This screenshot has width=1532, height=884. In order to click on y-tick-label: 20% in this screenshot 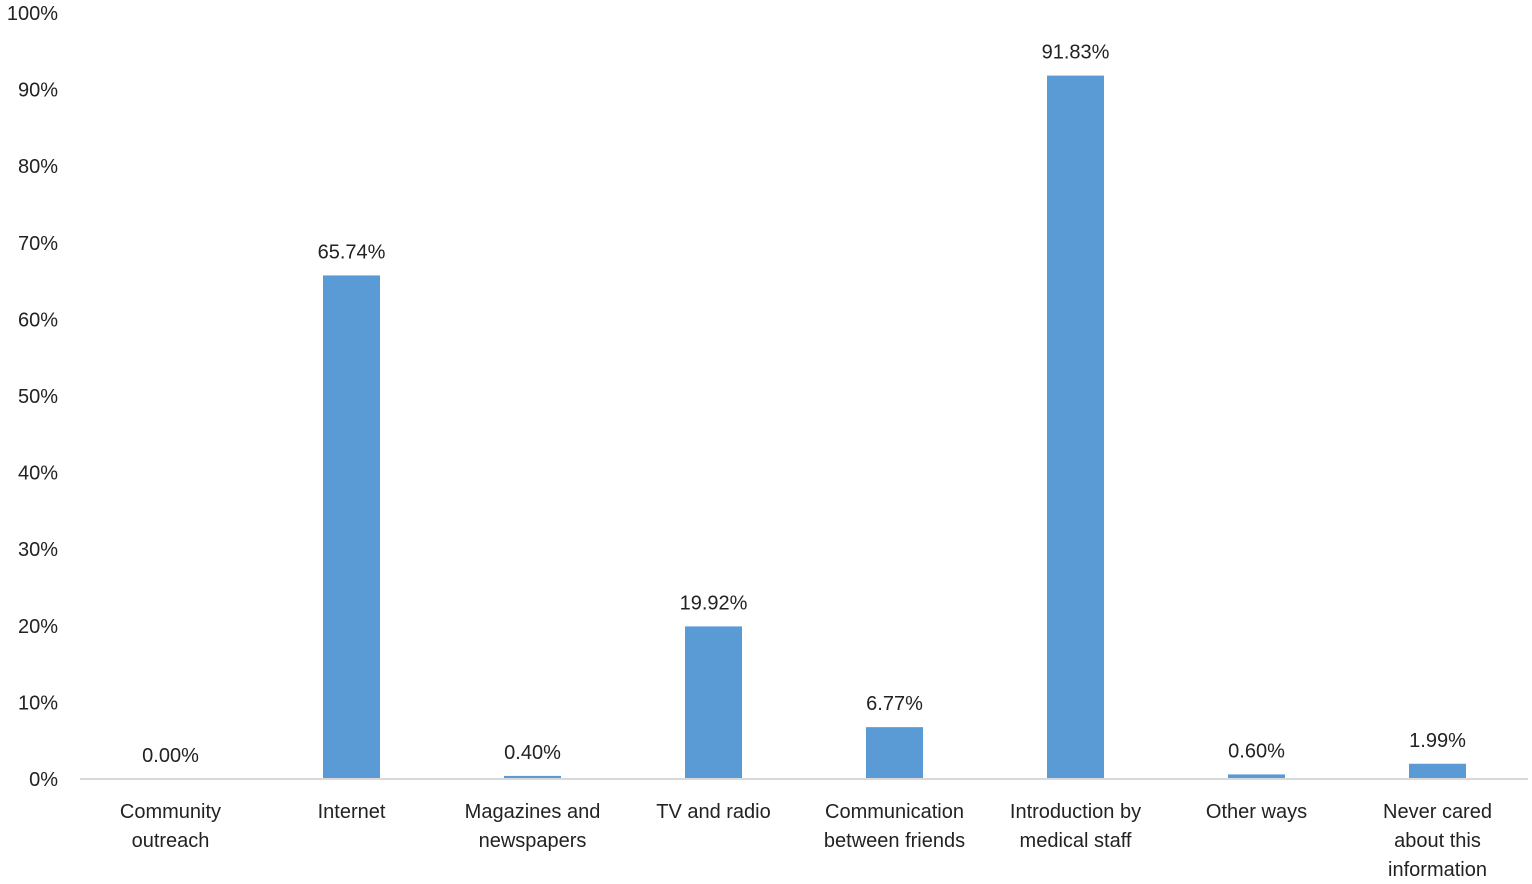, I will do `click(38, 627)`.